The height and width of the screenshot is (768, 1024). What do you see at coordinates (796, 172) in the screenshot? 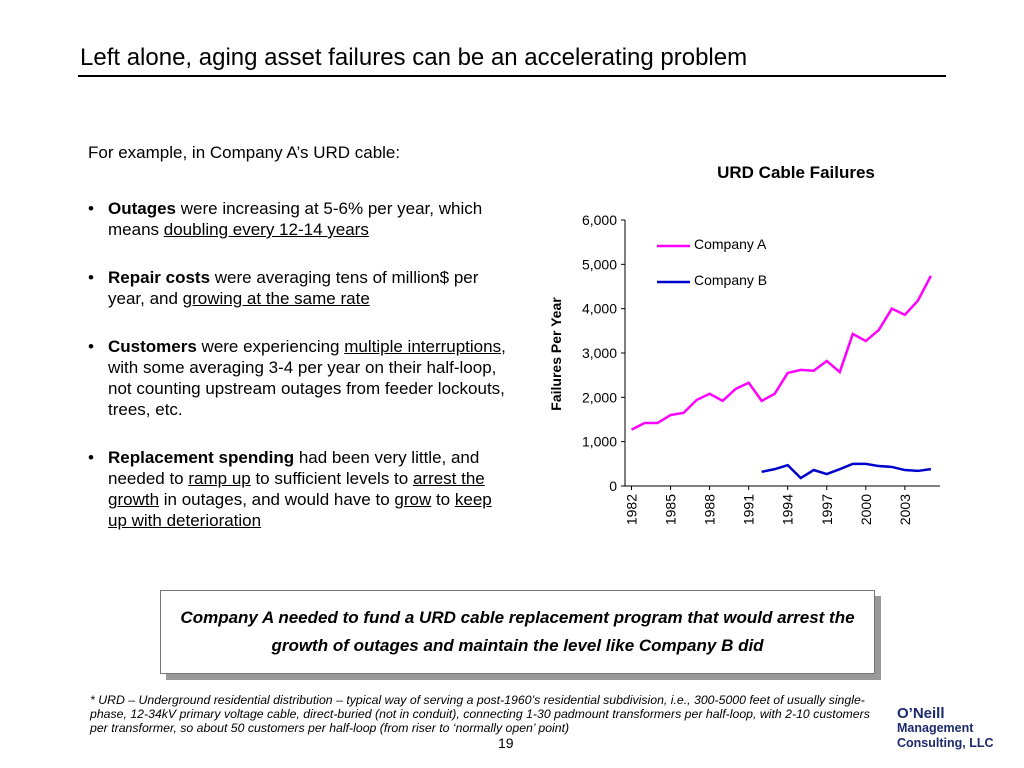
I see `chart-title: URD Cable Failures` at bounding box center [796, 172].